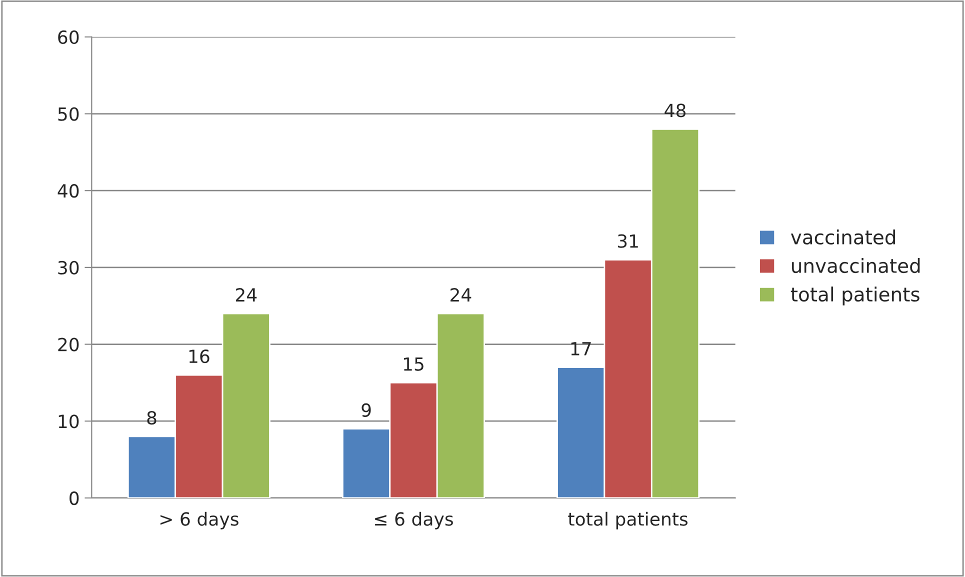 This screenshot has width=965, height=577. What do you see at coordinates (855, 296) in the screenshot?
I see `legend-label: total patients` at bounding box center [855, 296].